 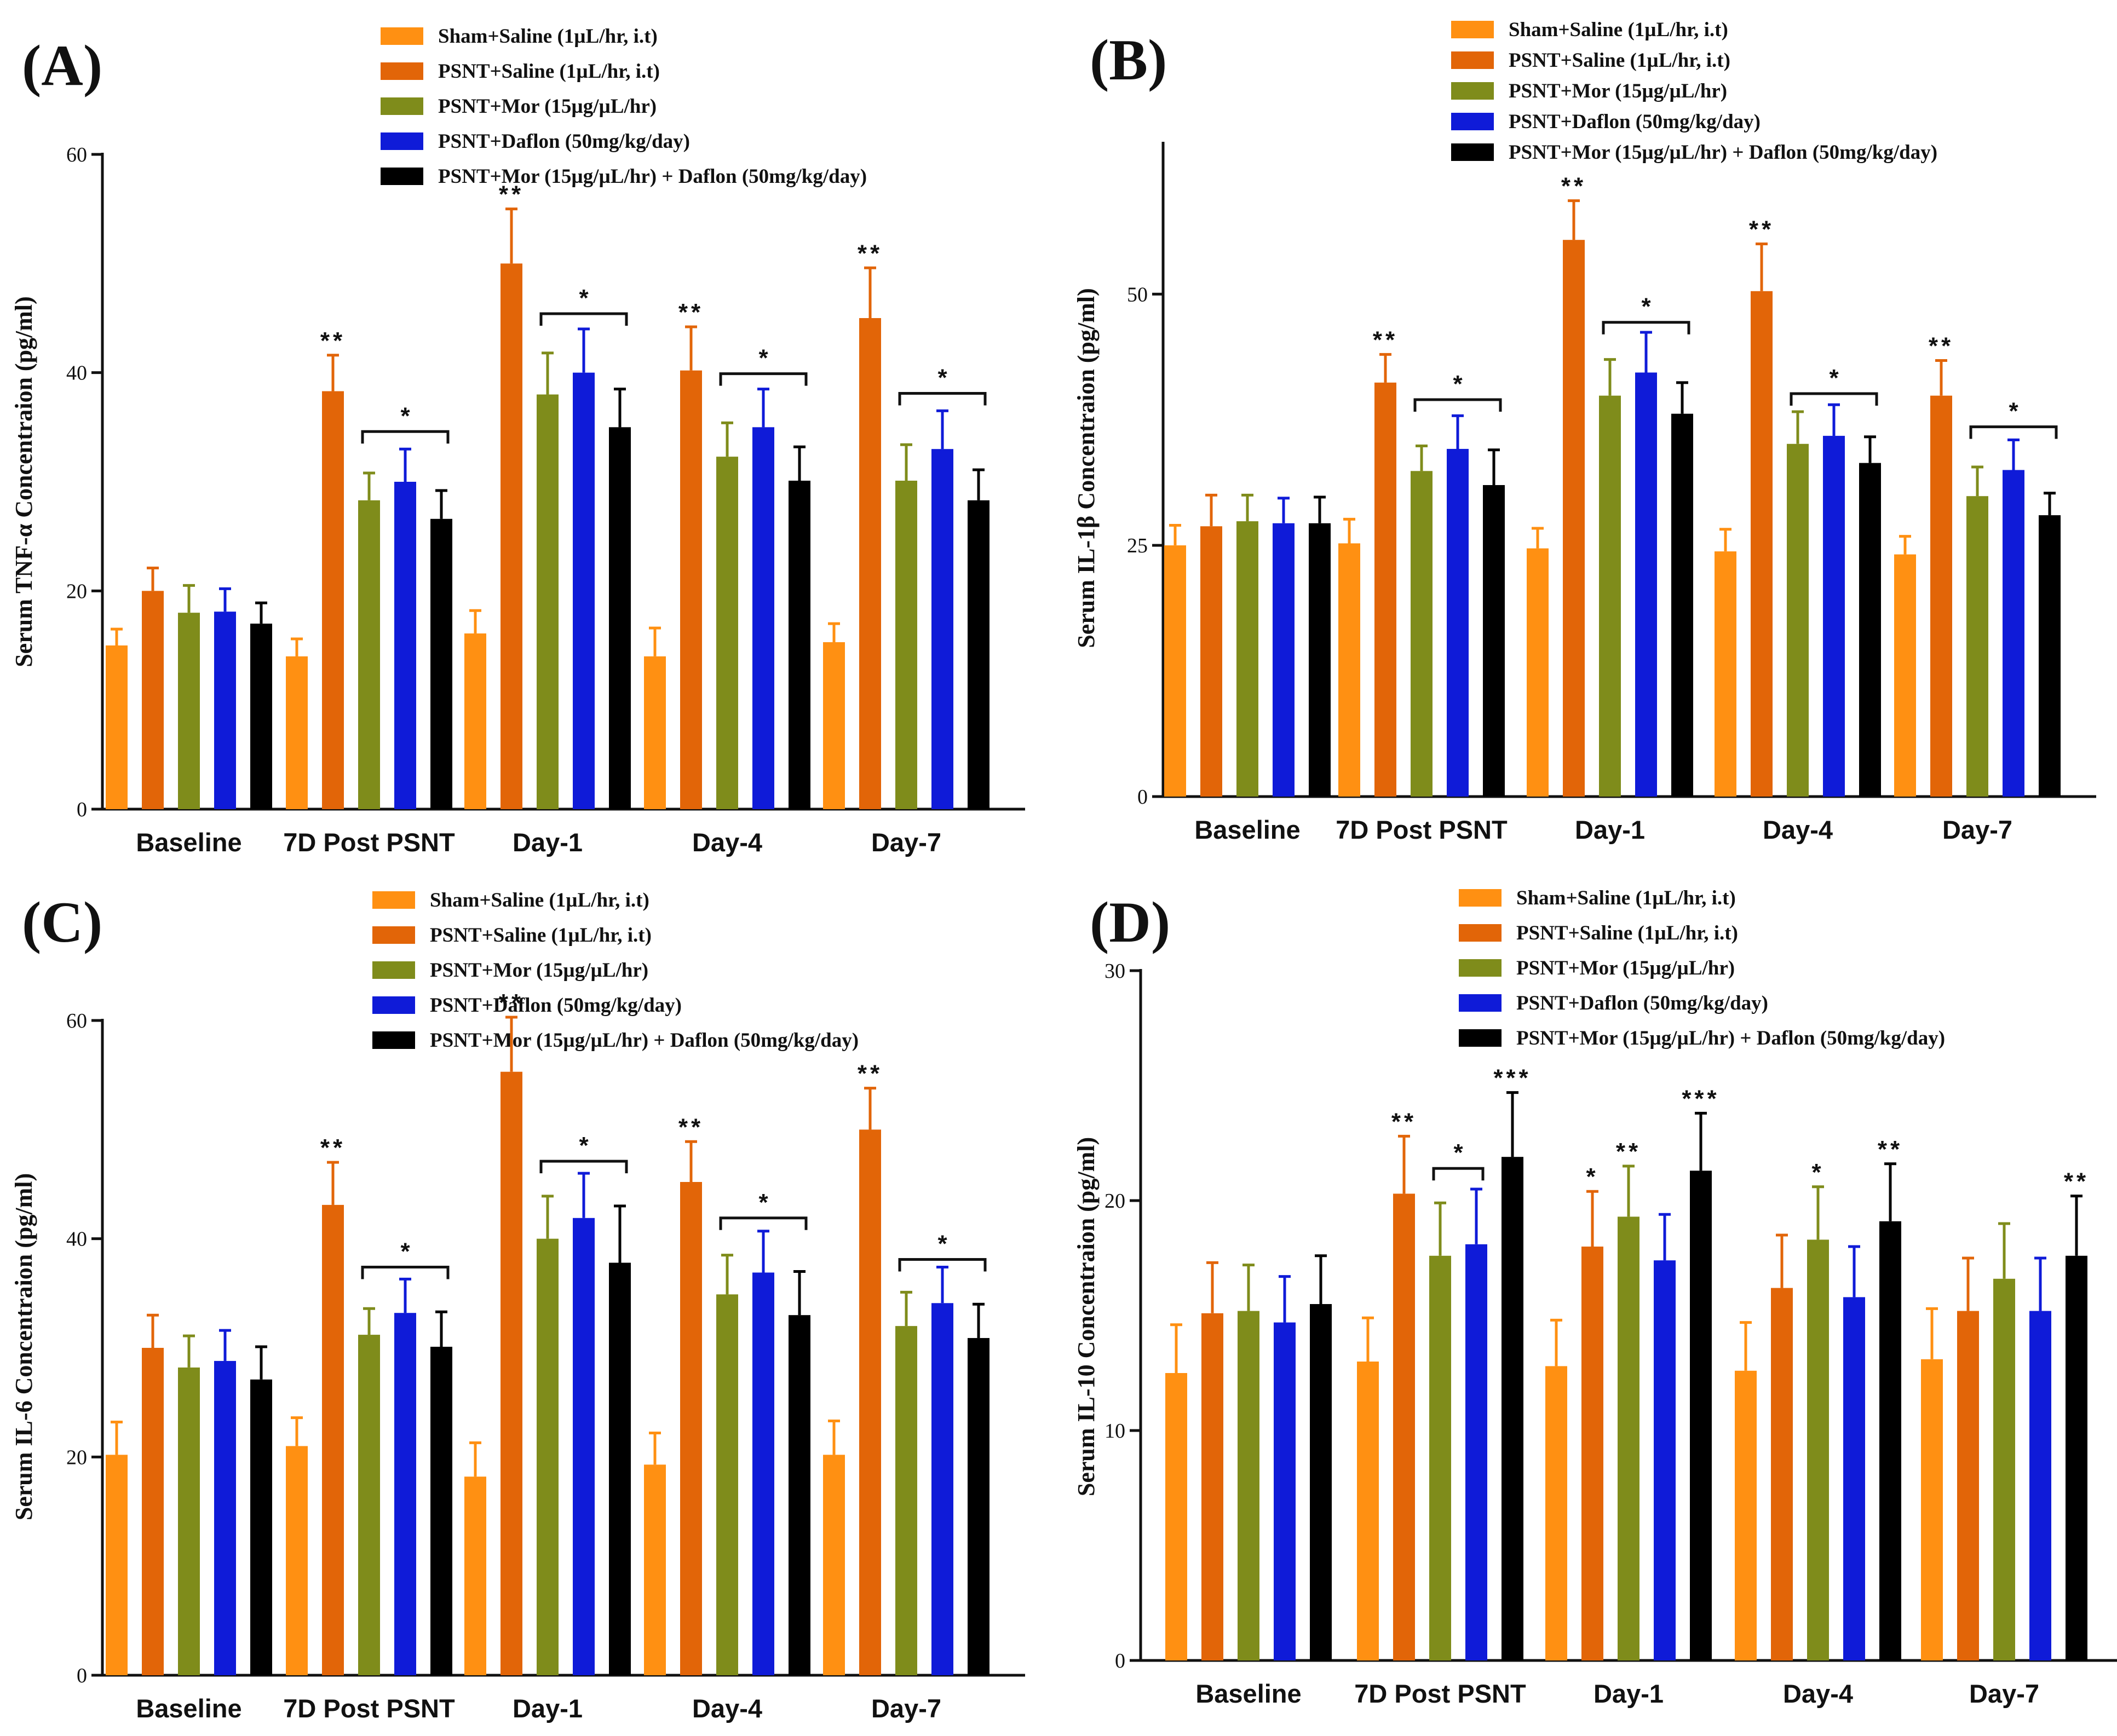 I want to click on y-tick-label: 50, so click(x=1137, y=294).